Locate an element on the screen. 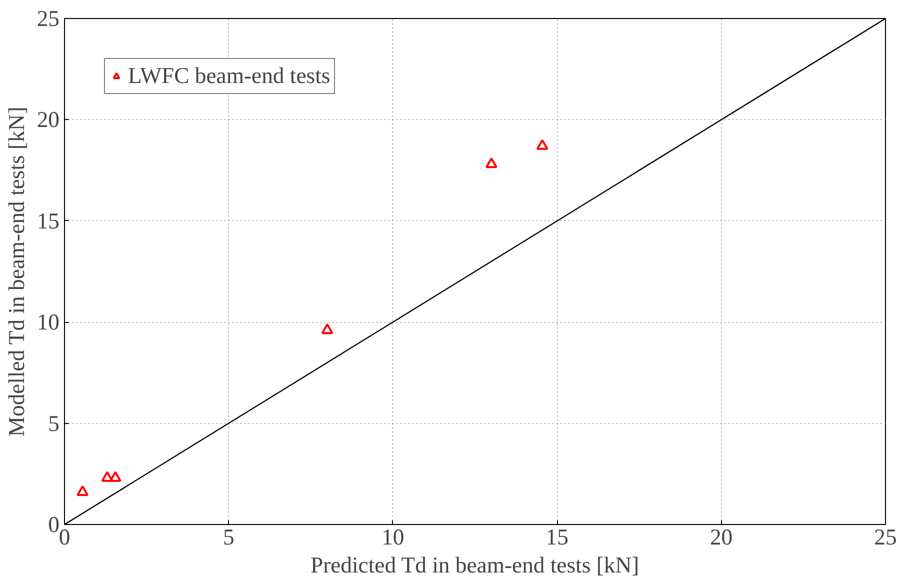 The height and width of the screenshot is (580, 903). y-tick-label: 5 is located at coordinates (54, 423).